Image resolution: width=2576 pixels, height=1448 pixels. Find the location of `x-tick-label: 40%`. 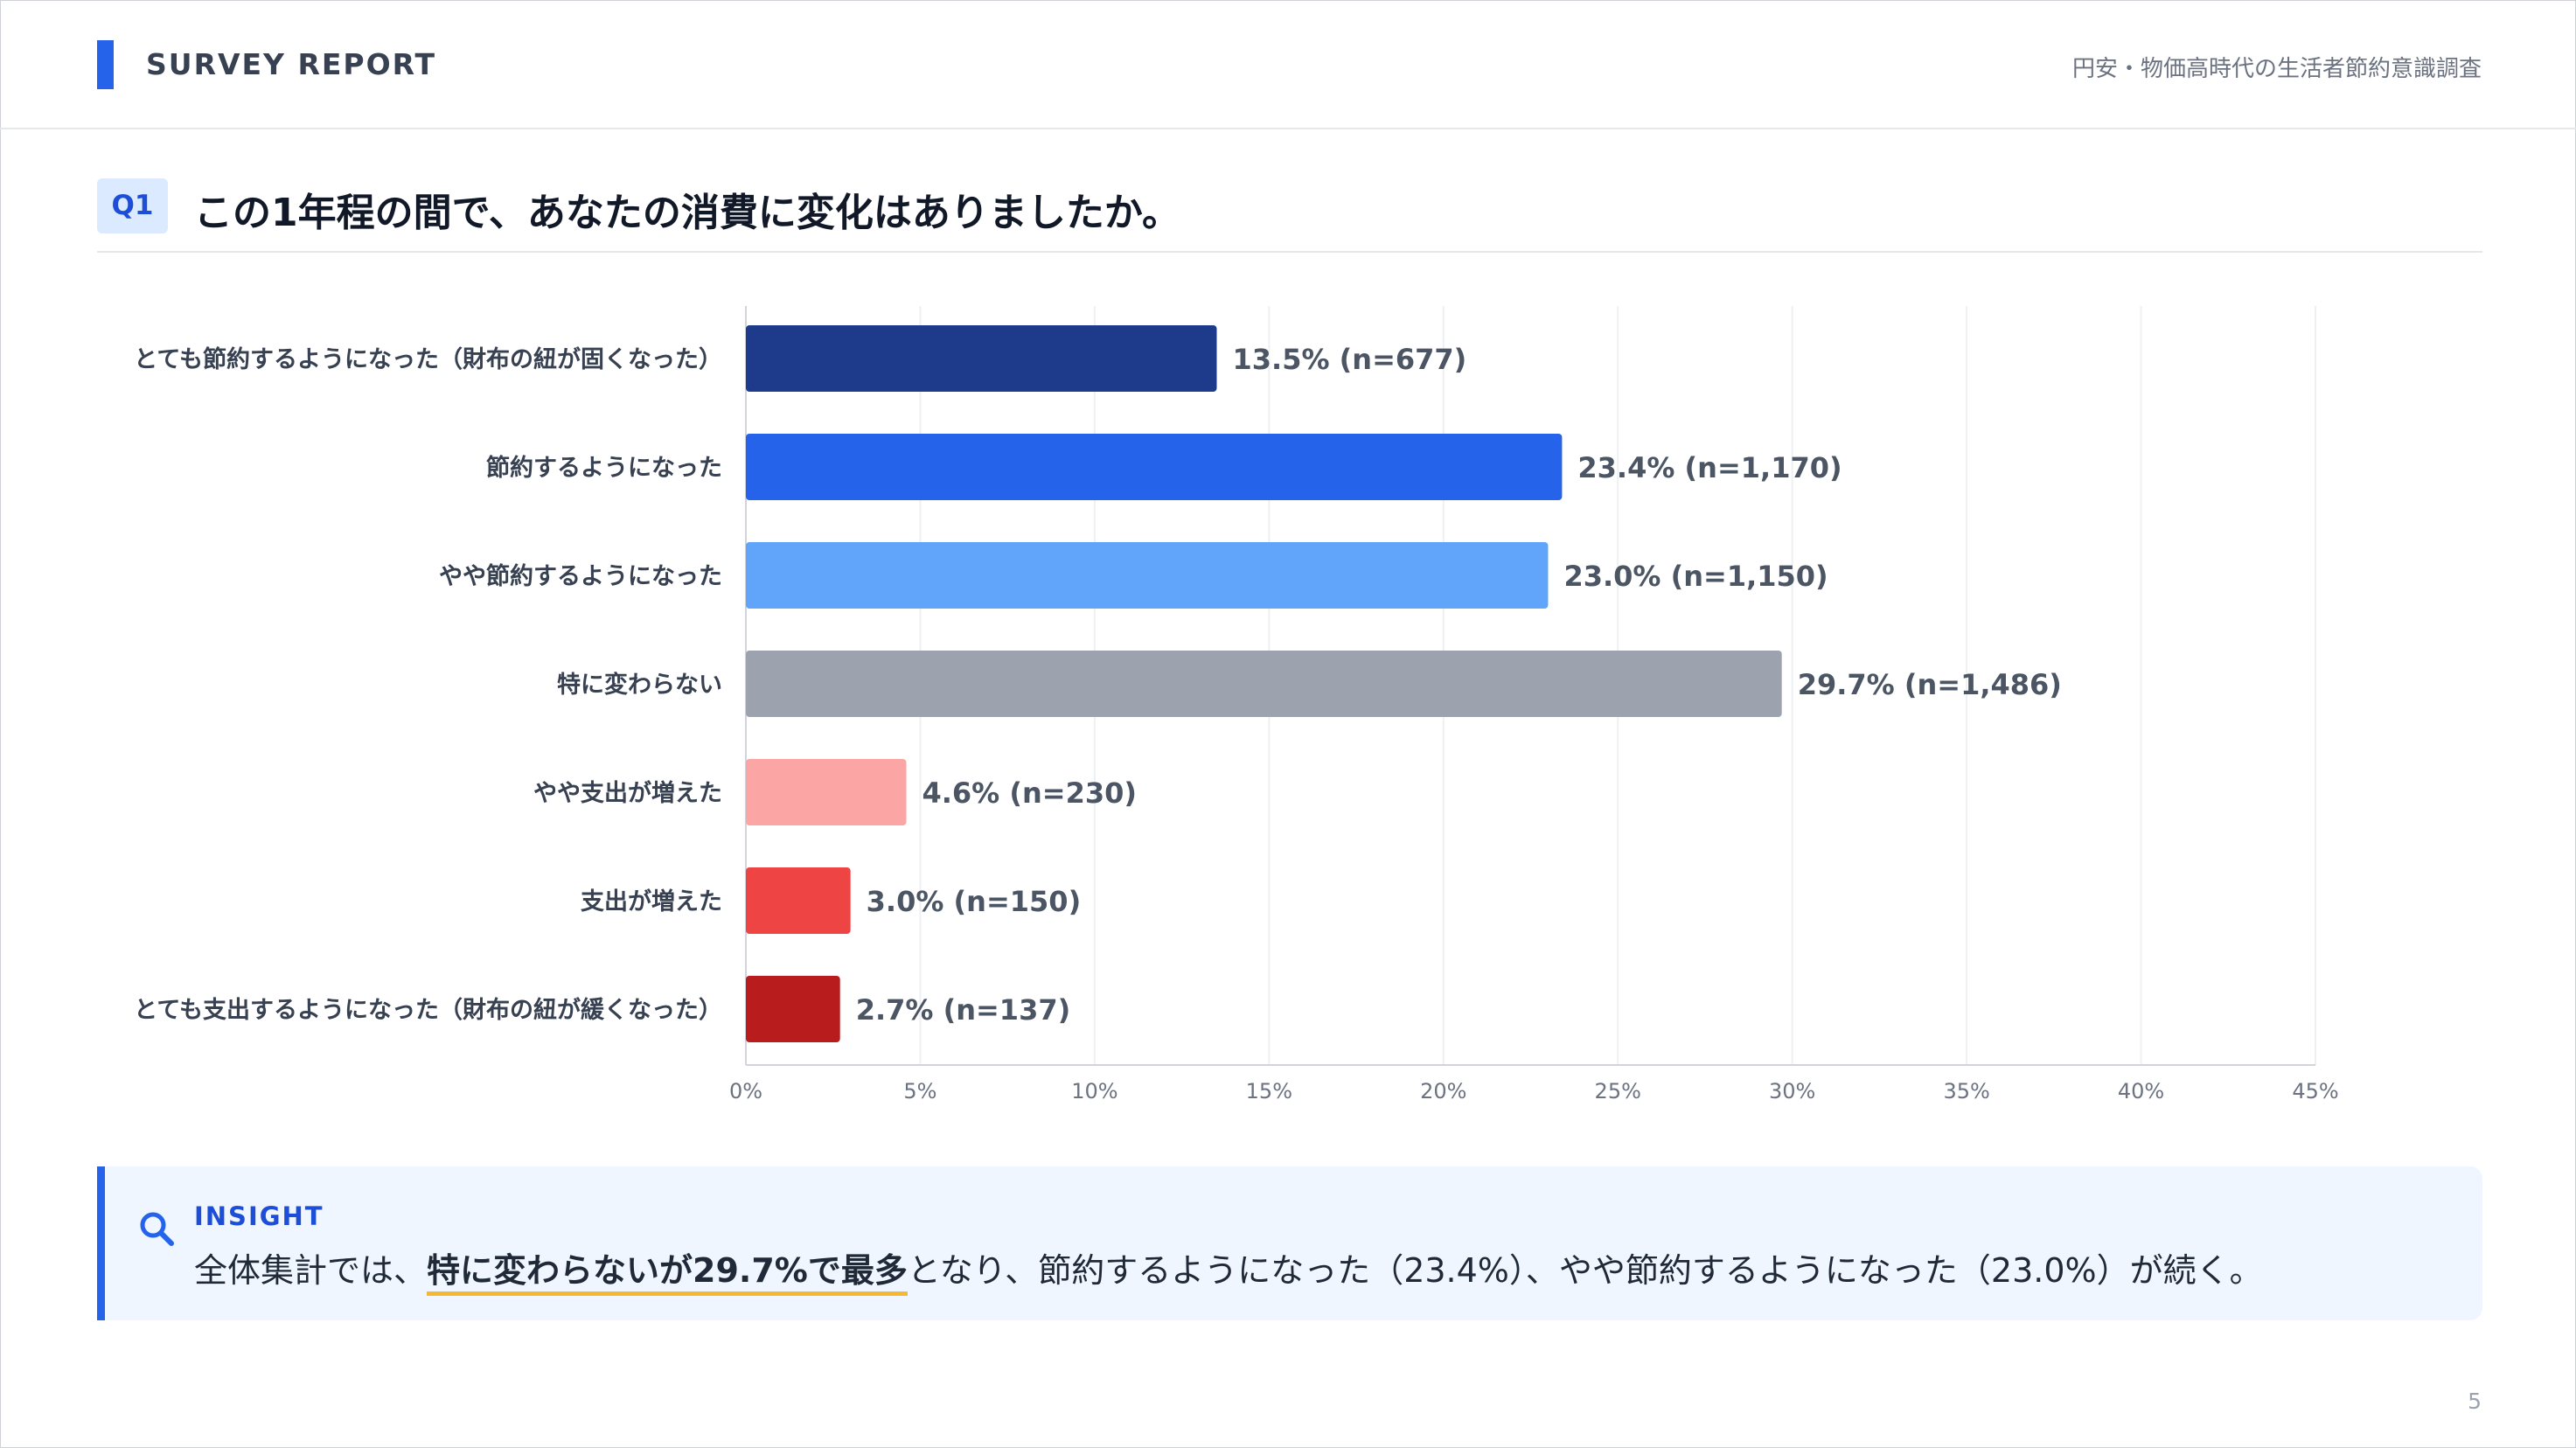

x-tick-label: 40% is located at coordinates (2141, 1091).